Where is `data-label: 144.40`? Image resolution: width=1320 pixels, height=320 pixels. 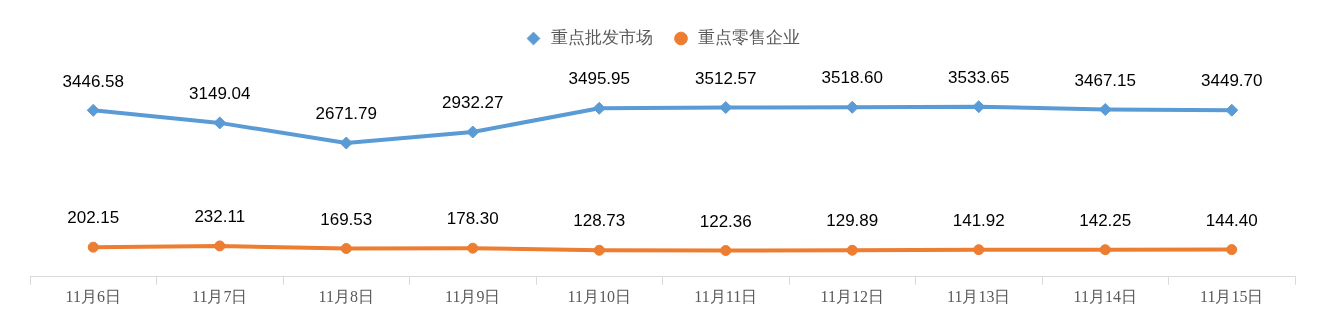 data-label: 144.40 is located at coordinates (1231, 220).